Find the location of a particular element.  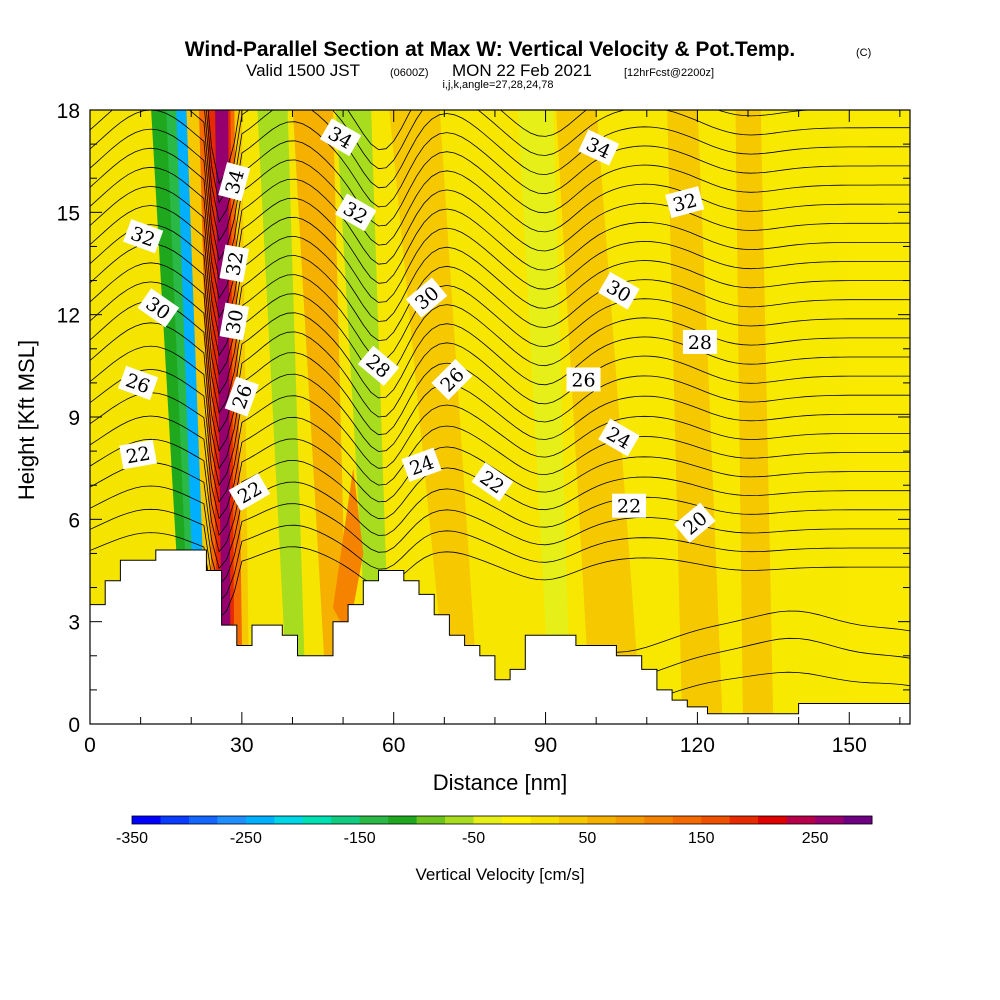

subtitle-fcst: [12hrFcst@2200z] is located at coordinates (669, 73).